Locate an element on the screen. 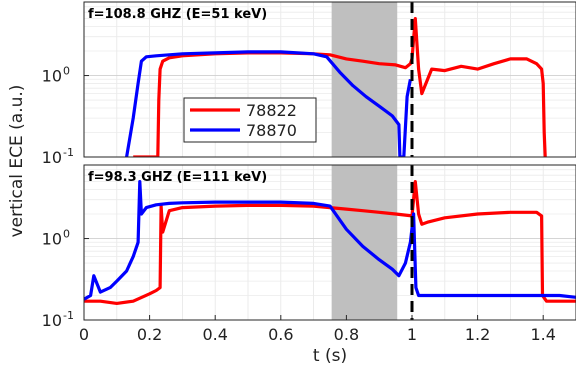 This screenshot has width=576, height=376. legend-label-78870: 78870 is located at coordinates (271, 130).